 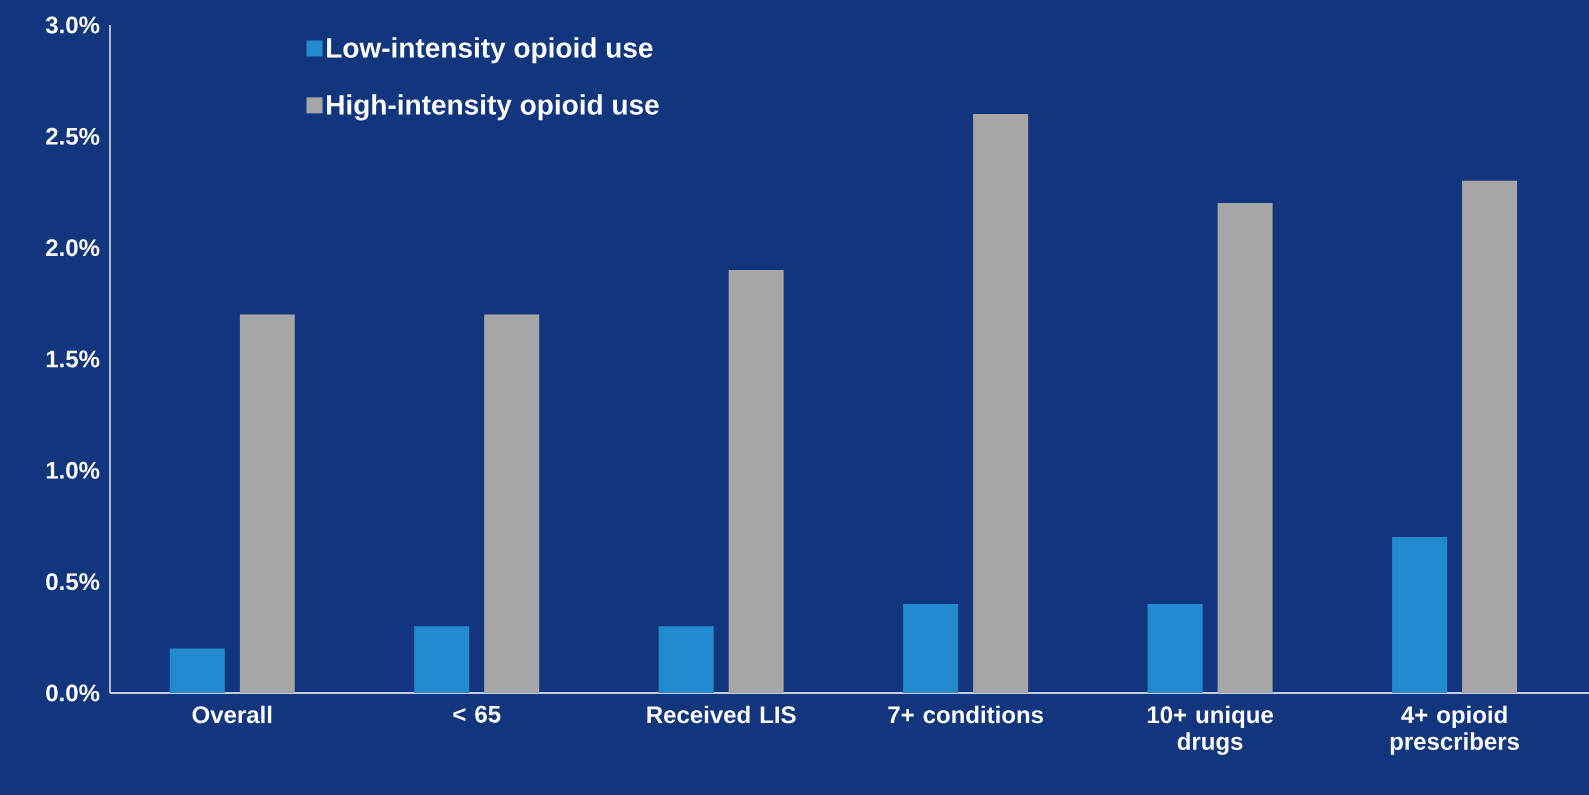 What do you see at coordinates (73, 693) in the screenshot?
I see `y-tick-label: 0.0%` at bounding box center [73, 693].